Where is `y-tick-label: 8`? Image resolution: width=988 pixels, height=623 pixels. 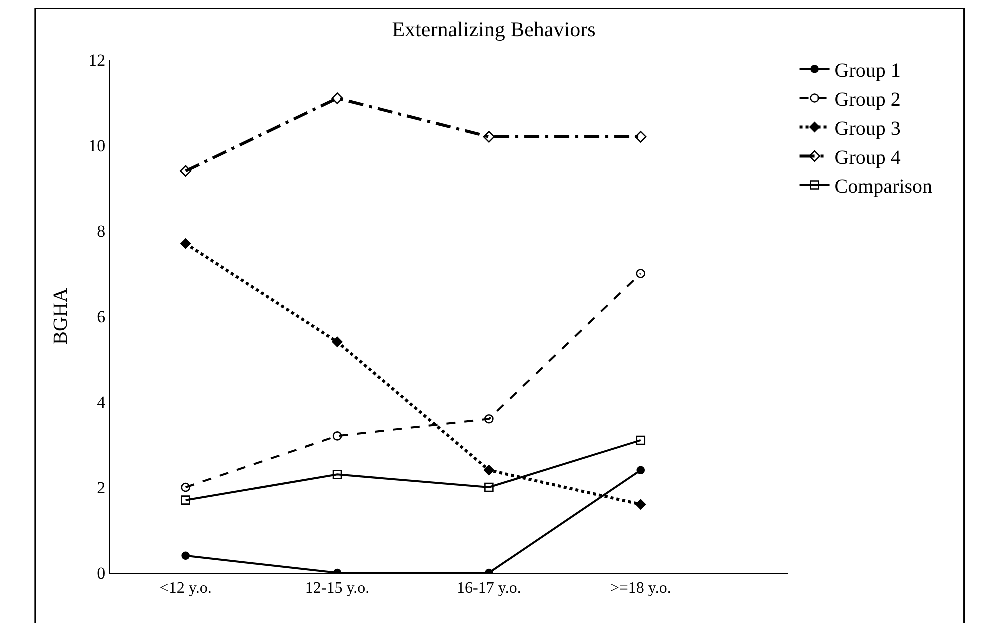
y-tick-label: 8 is located at coordinates (101, 231).